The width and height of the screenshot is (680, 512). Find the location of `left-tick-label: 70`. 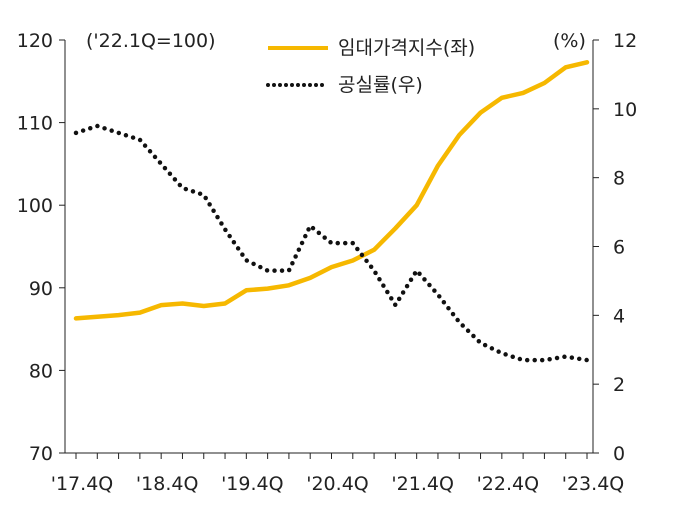

left-tick-label: 70 is located at coordinates (41, 454).